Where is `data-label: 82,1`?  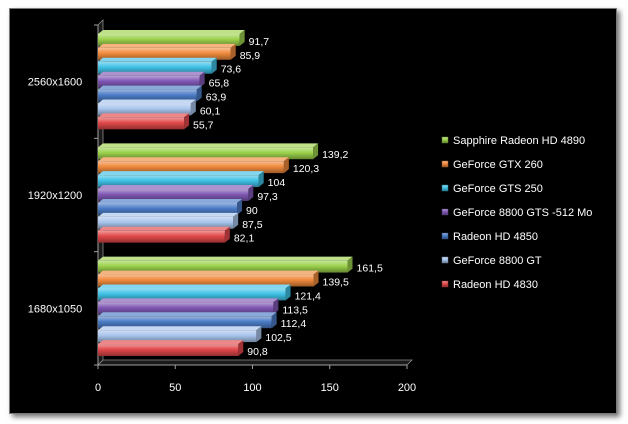
data-label: 82,1 is located at coordinates (244, 239).